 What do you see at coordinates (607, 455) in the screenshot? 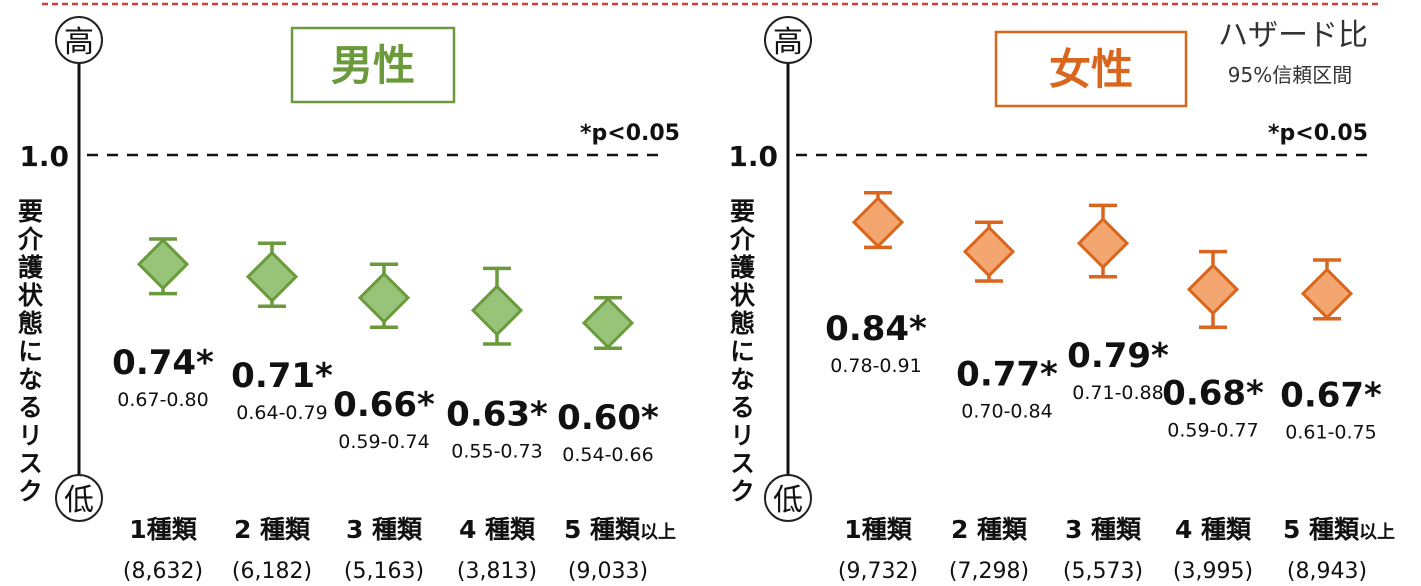
I see `male-ci-label: 0.54-0.66` at bounding box center [607, 455].